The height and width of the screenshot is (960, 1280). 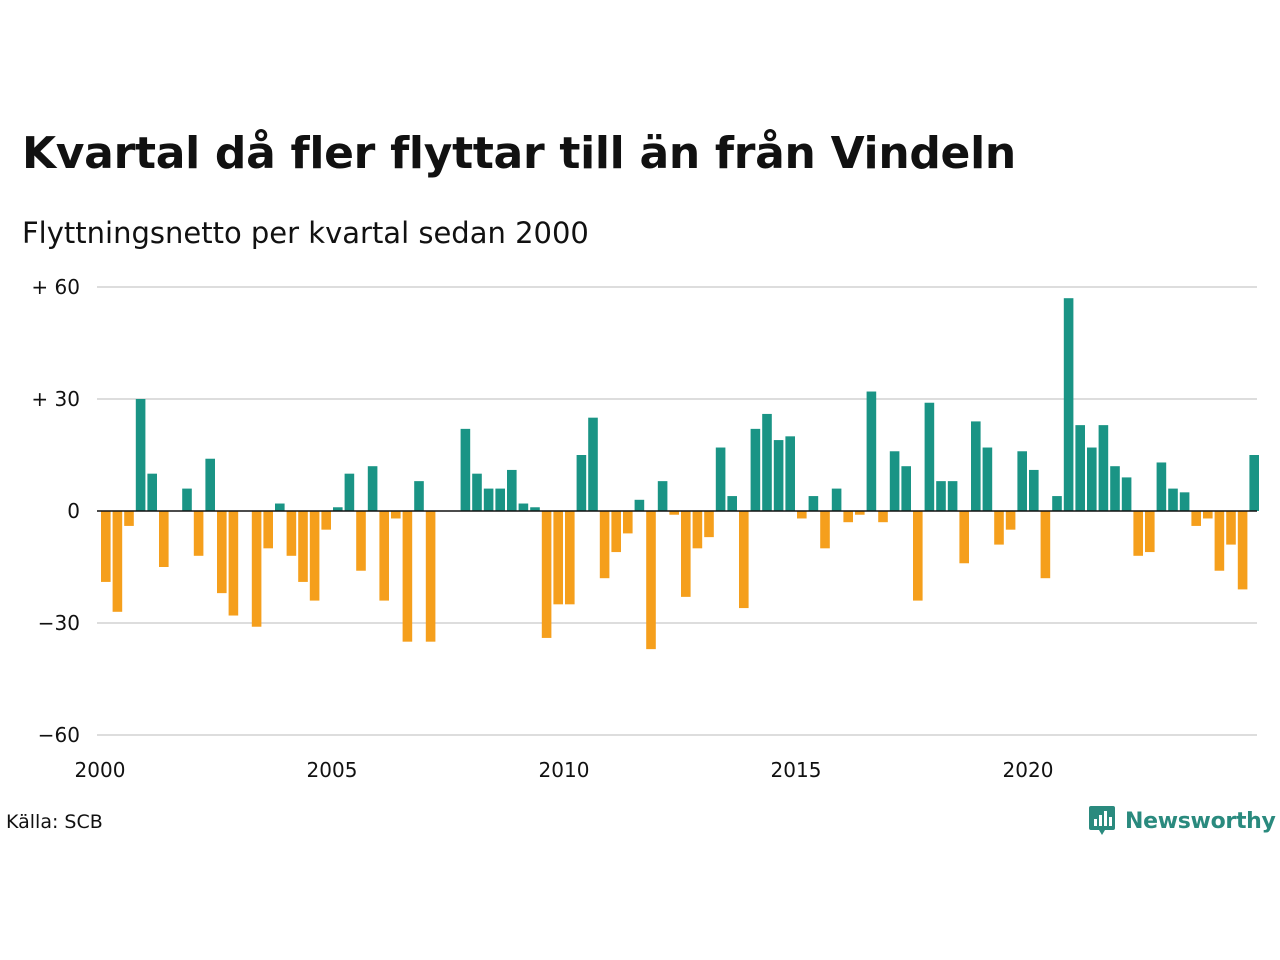 I want to click on y-axis-ticks: + 60 + 30 0 −30 −60, so click(x=55, y=511).